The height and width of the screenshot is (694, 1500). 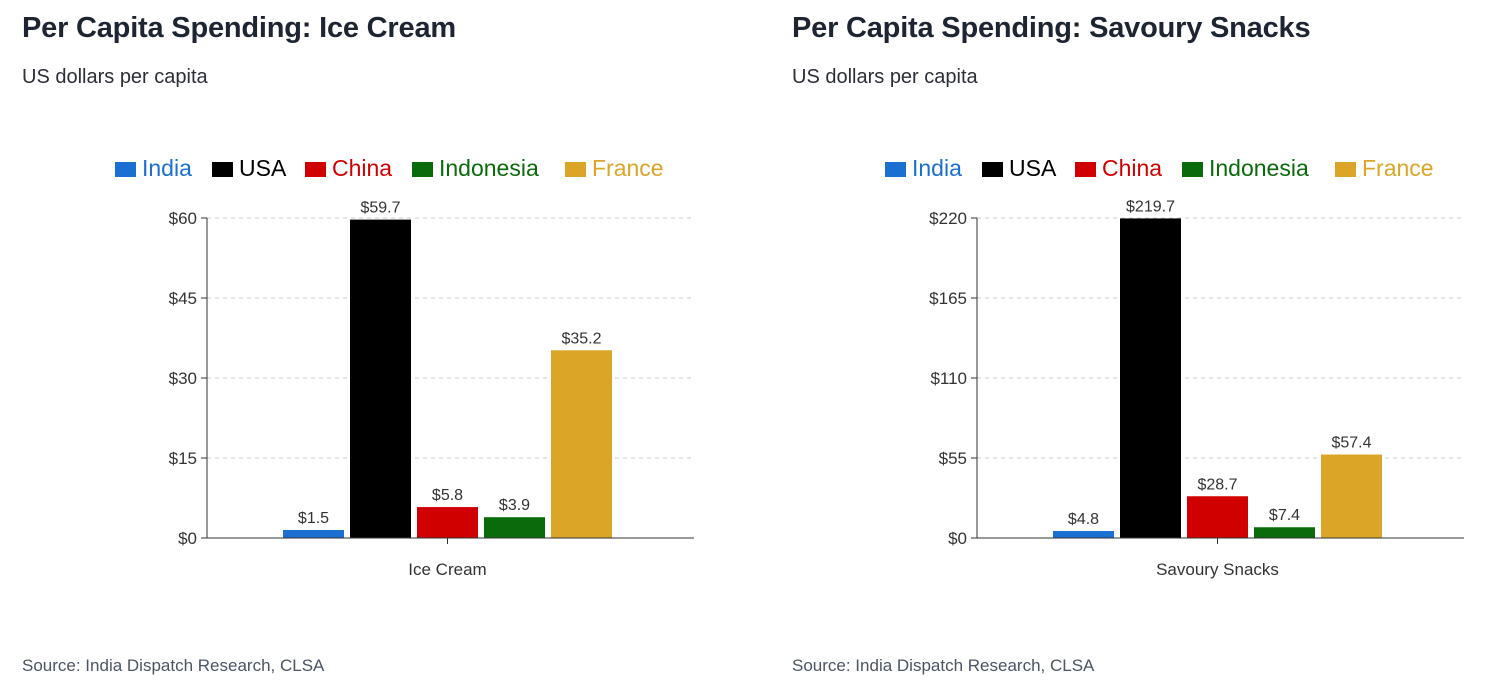 What do you see at coordinates (447, 495) in the screenshot?
I see `bar-value-label-china: $5.8` at bounding box center [447, 495].